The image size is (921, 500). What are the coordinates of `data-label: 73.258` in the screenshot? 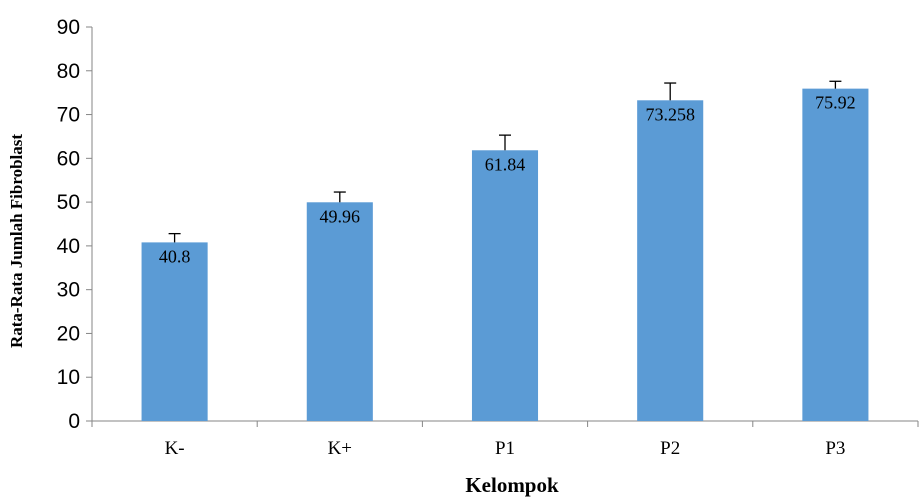 It's located at (670, 114).